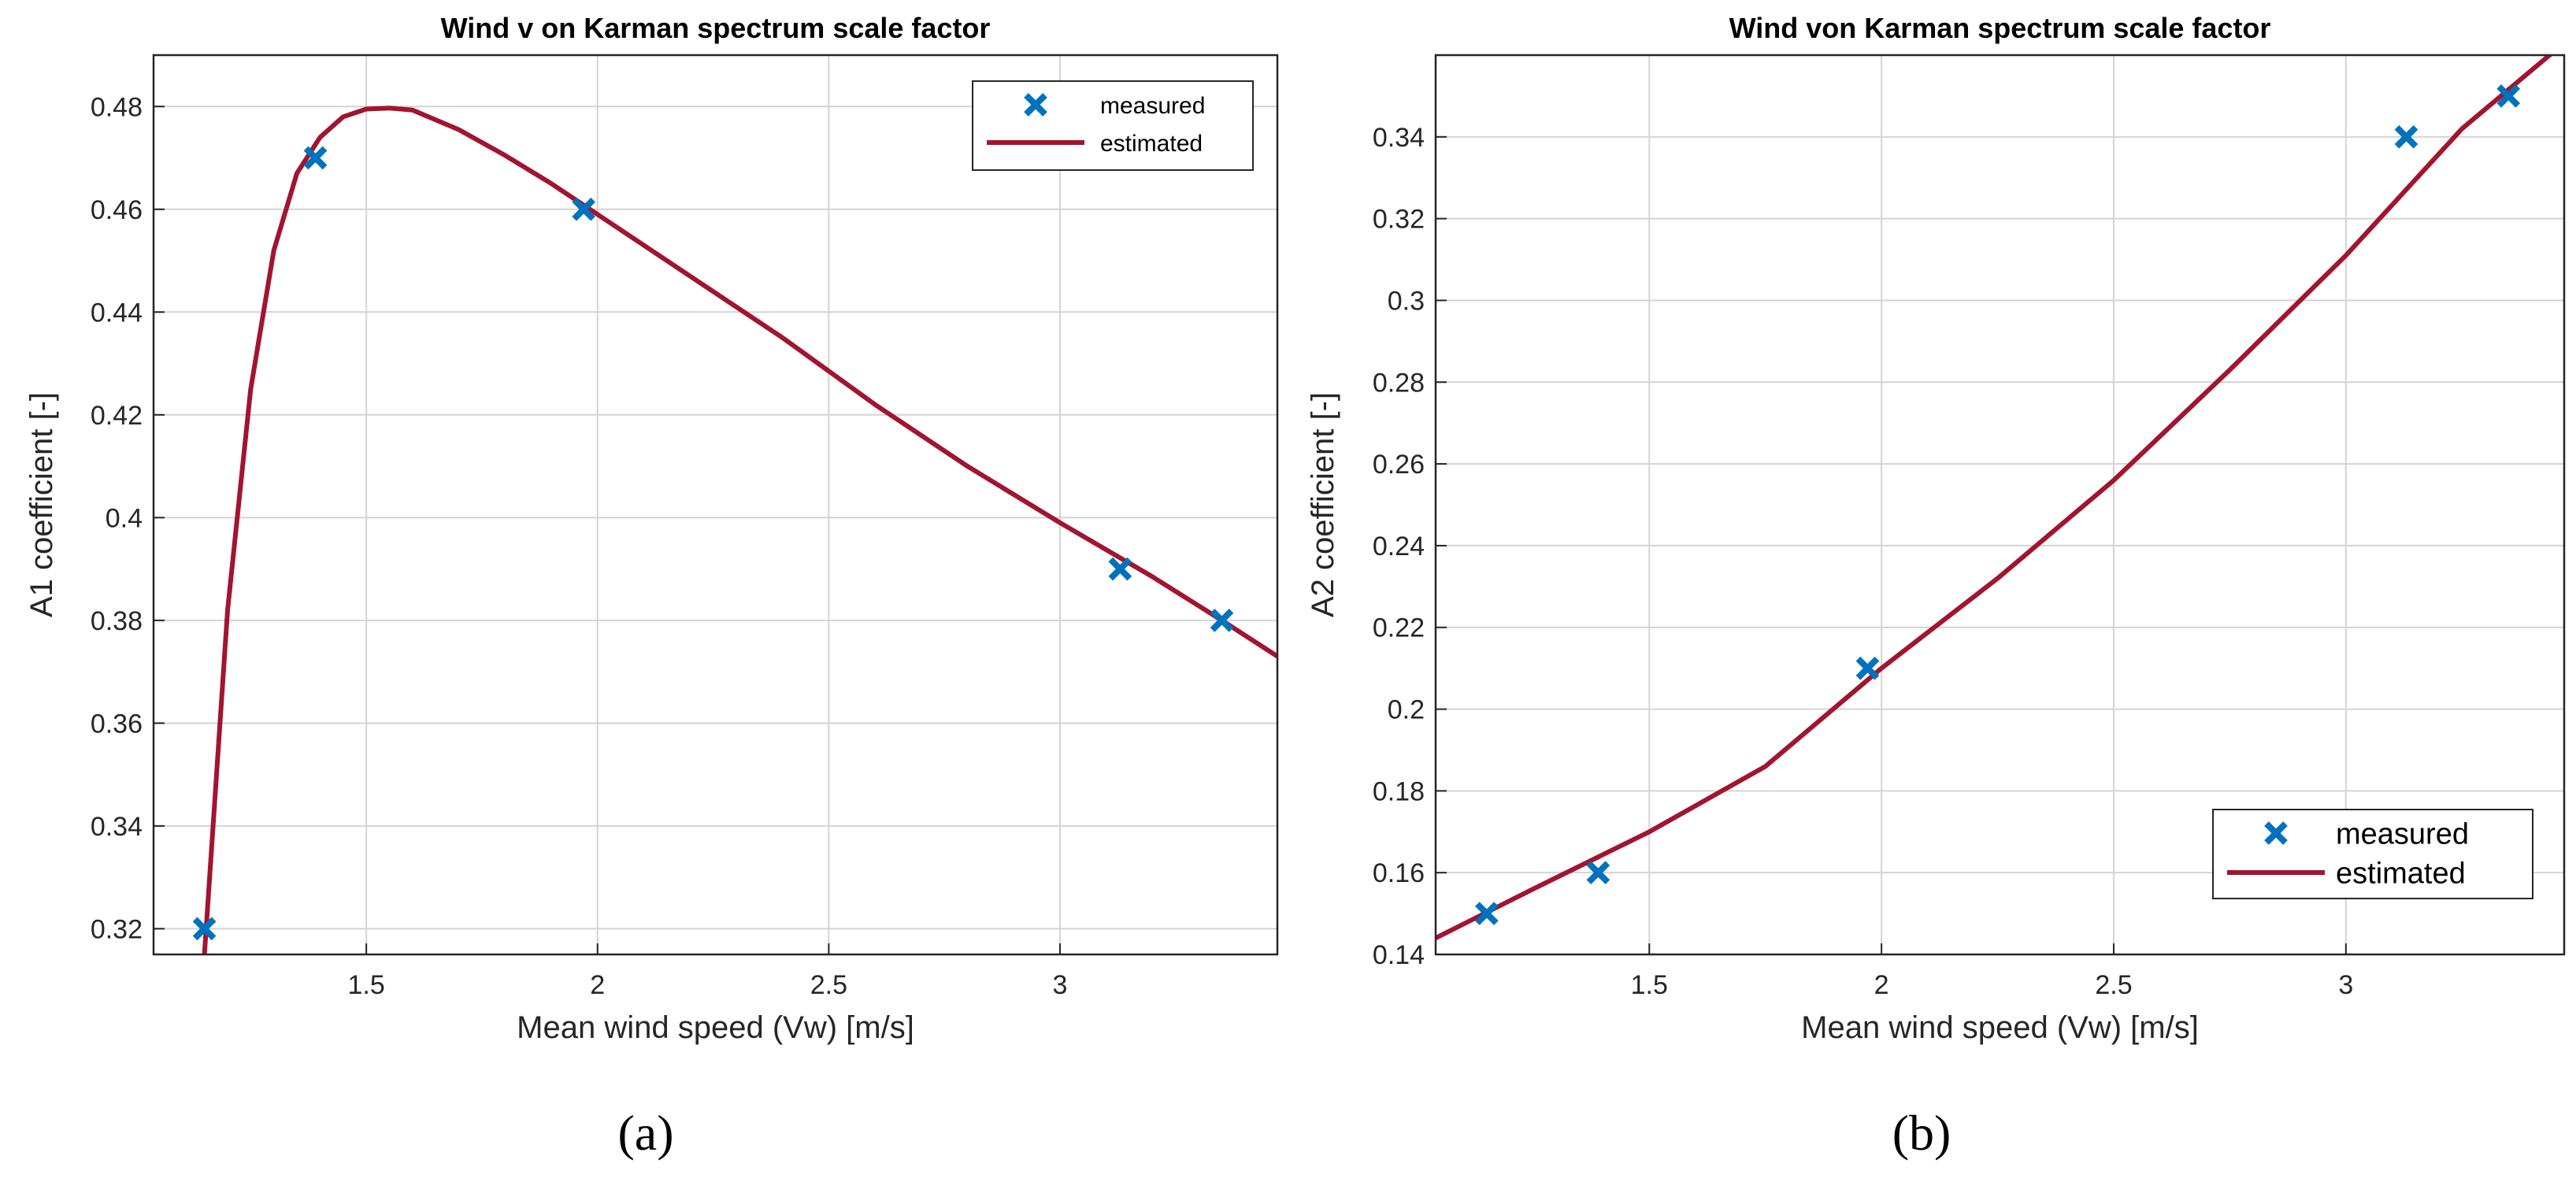  What do you see at coordinates (1921, 1133) in the screenshot?
I see `panel-caption: (b)` at bounding box center [1921, 1133].